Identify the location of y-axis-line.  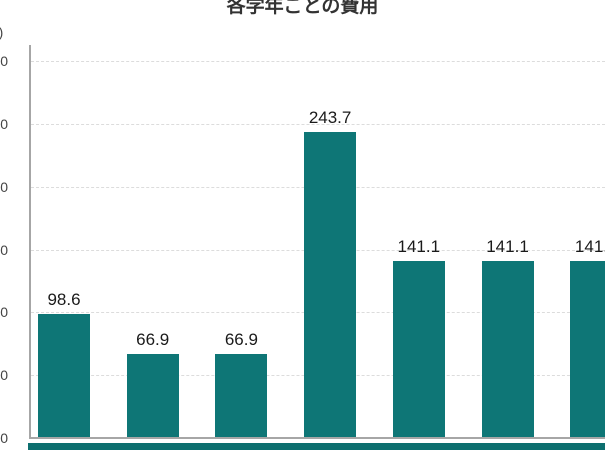
(30, 241).